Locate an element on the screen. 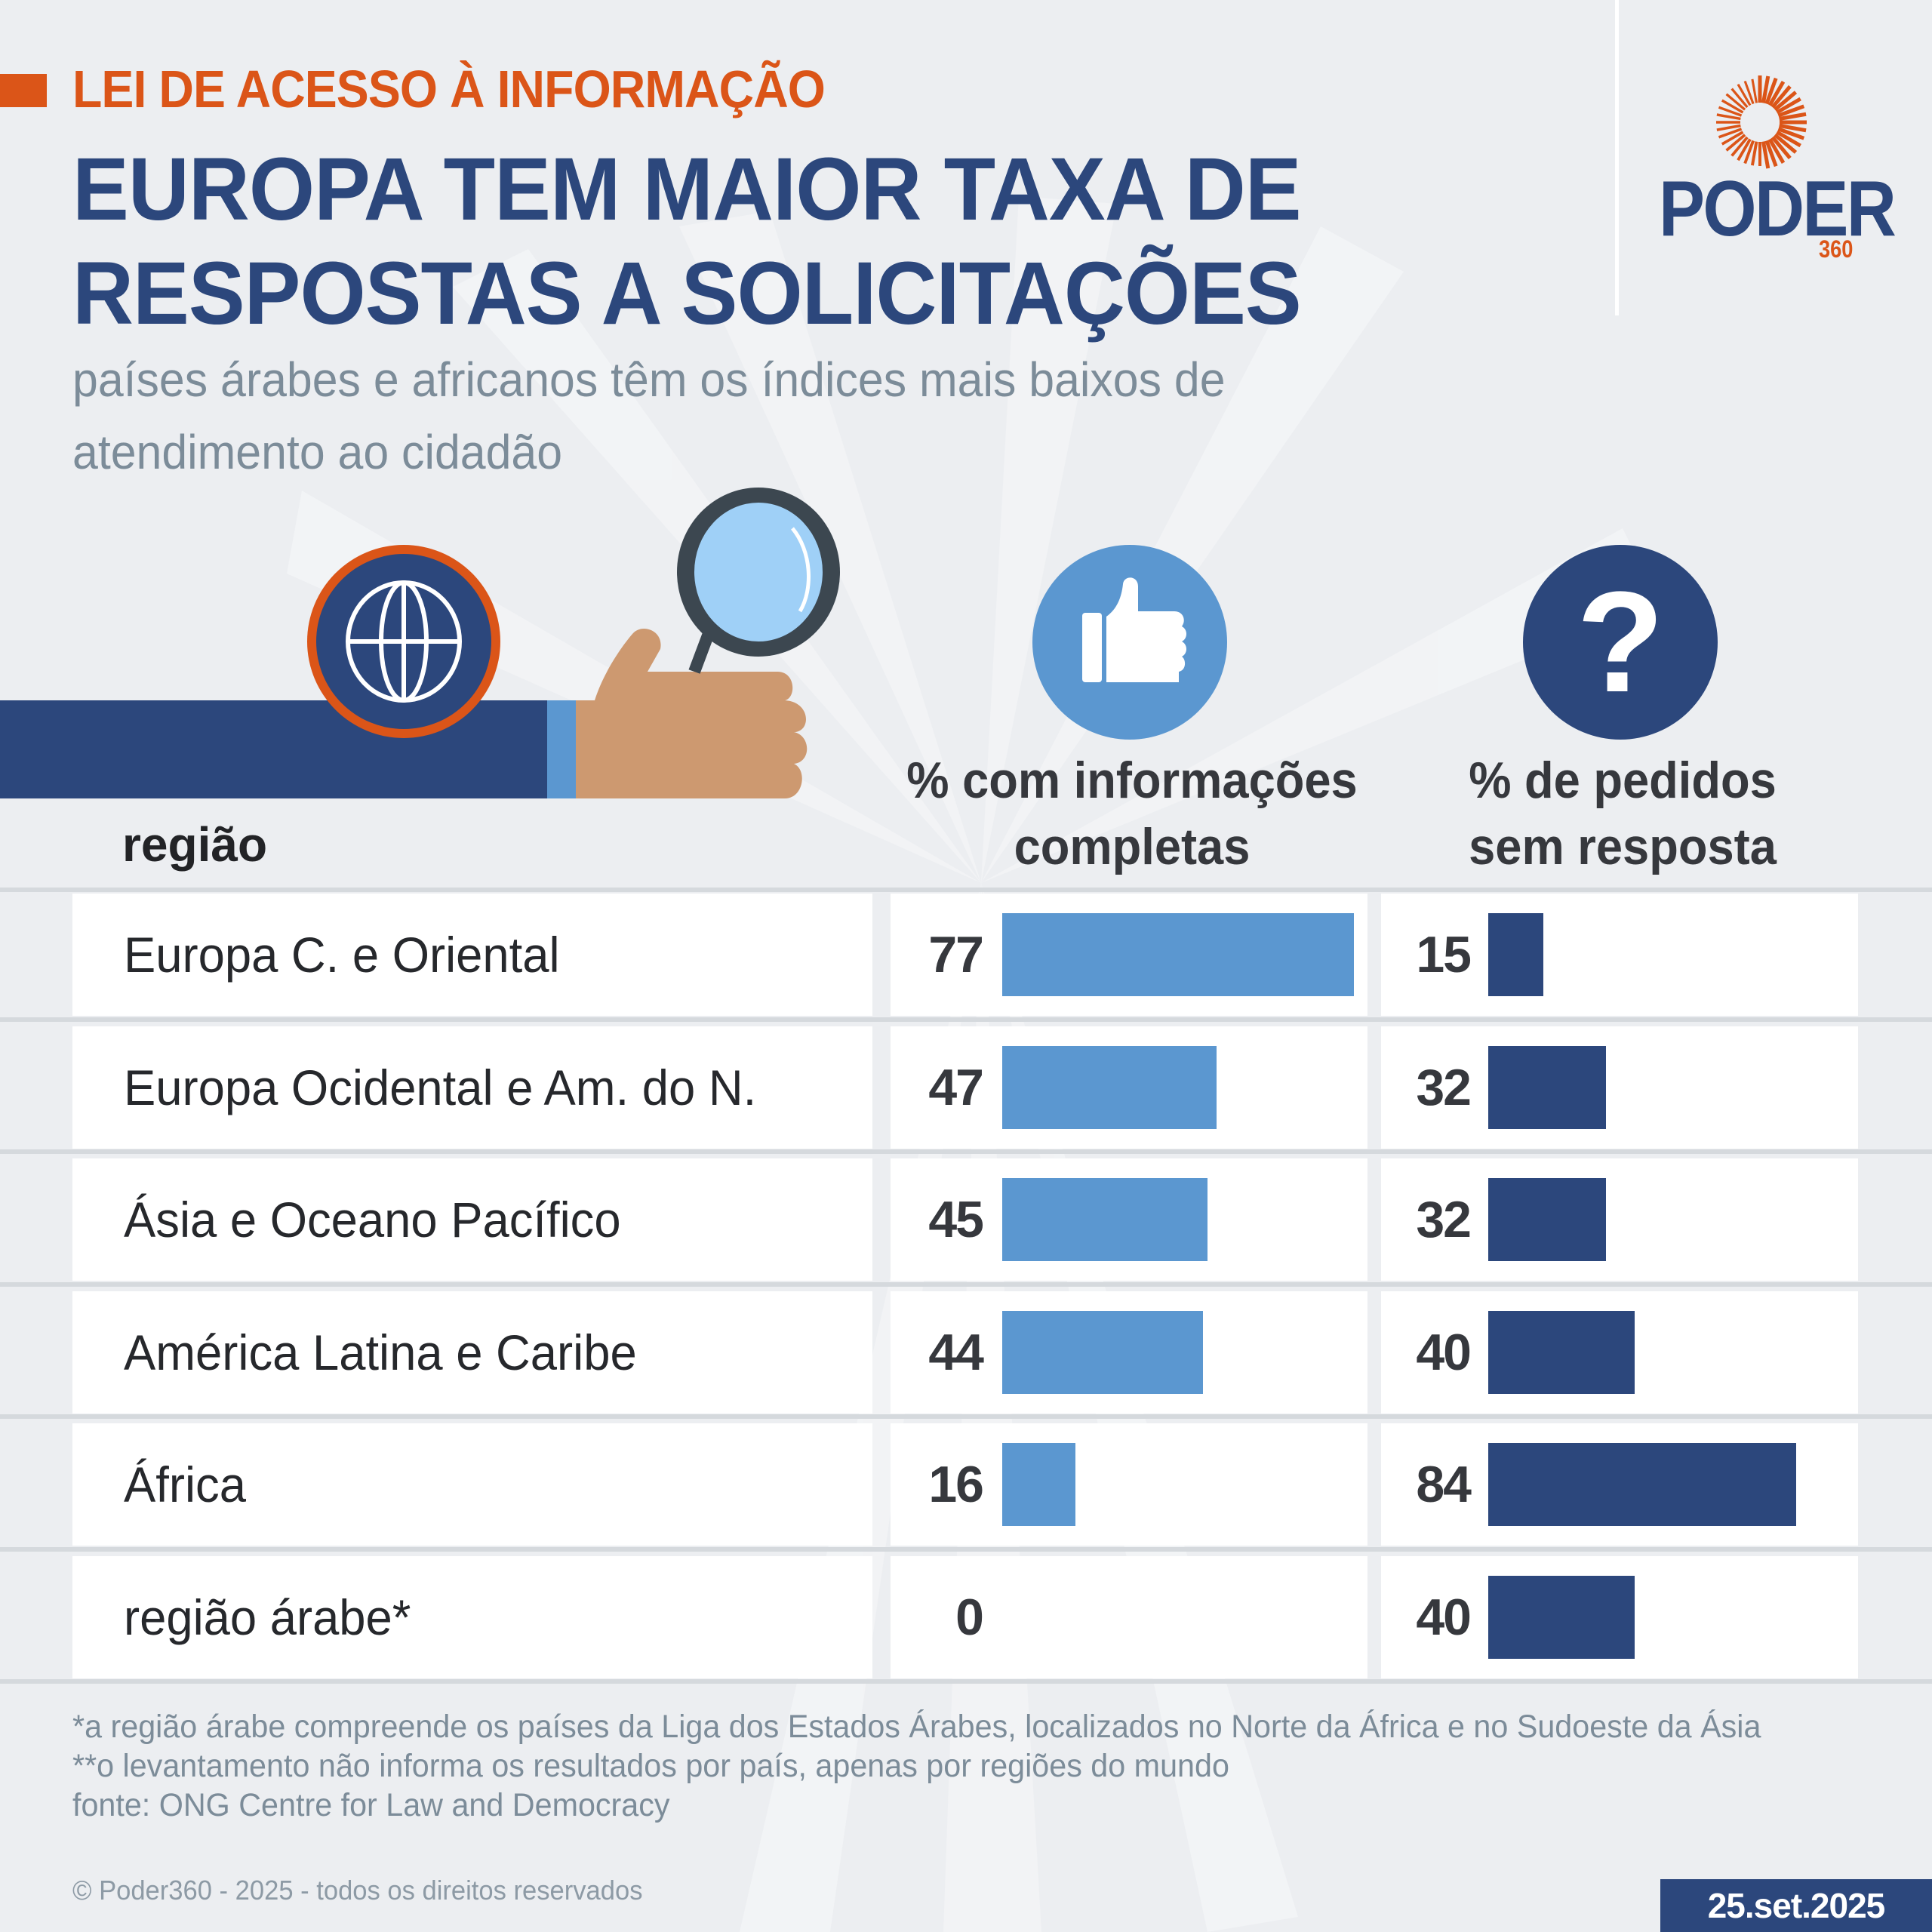 The height and width of the screenshot is (1932, 1932). table-row: Europa Ocidental e Am. do N. 47 32 is located at coordinates (966, 1087).